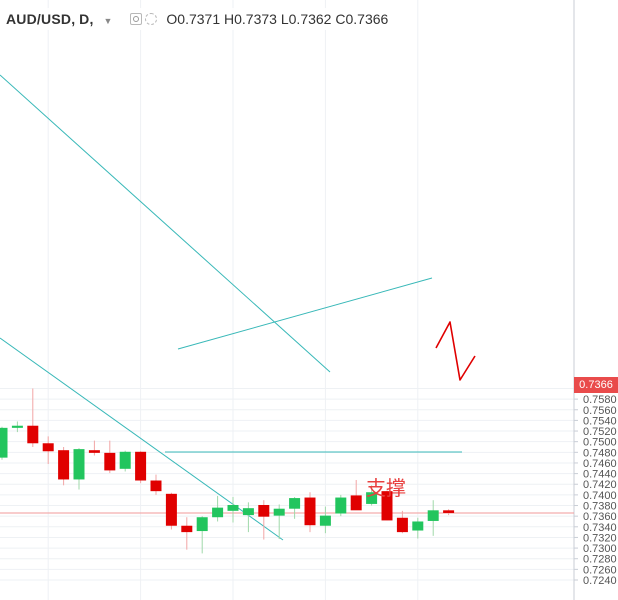  What do you see at coordinates (600, 528) in the screenshot?
I see `y-tick-label: 0.7340` at bounding box center [600, 528].